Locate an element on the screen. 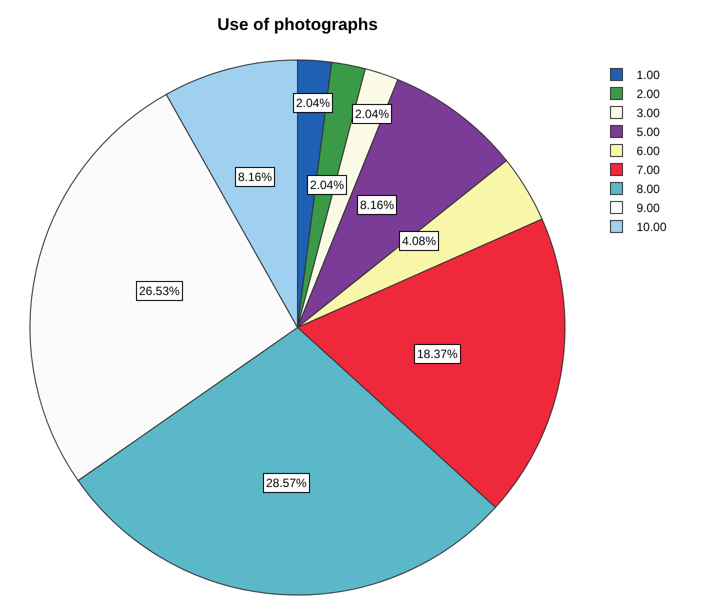  data-label: 18.37% is located at coordinates (437, 354).